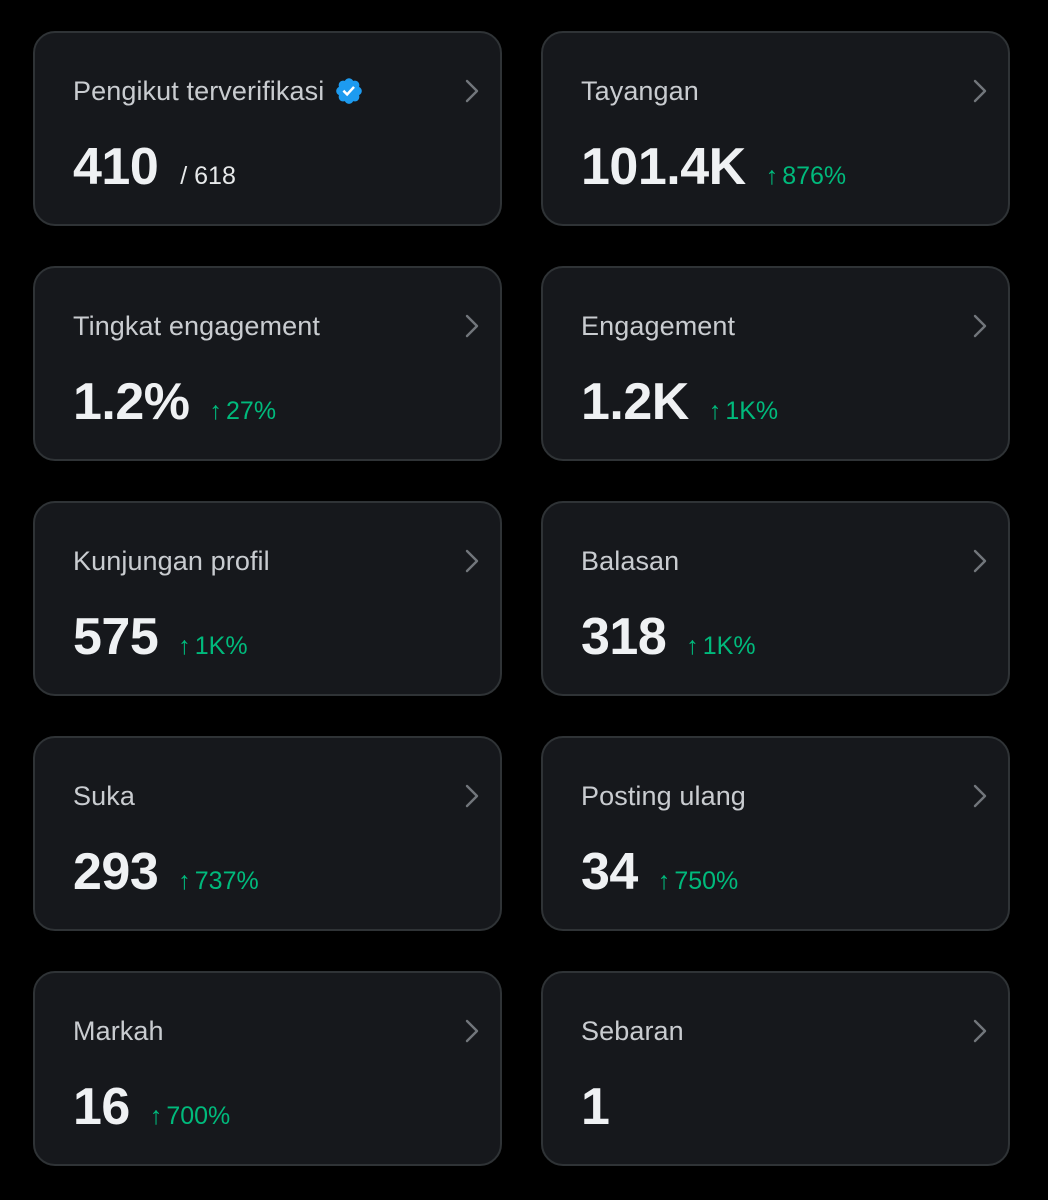 This screenshot has width=1048, height=1200. Describe the element at coordinates (775, 128) in the screenshot. I see `metric-card-impressions: Tayangan 101.4K ↑ 876%` at that location.